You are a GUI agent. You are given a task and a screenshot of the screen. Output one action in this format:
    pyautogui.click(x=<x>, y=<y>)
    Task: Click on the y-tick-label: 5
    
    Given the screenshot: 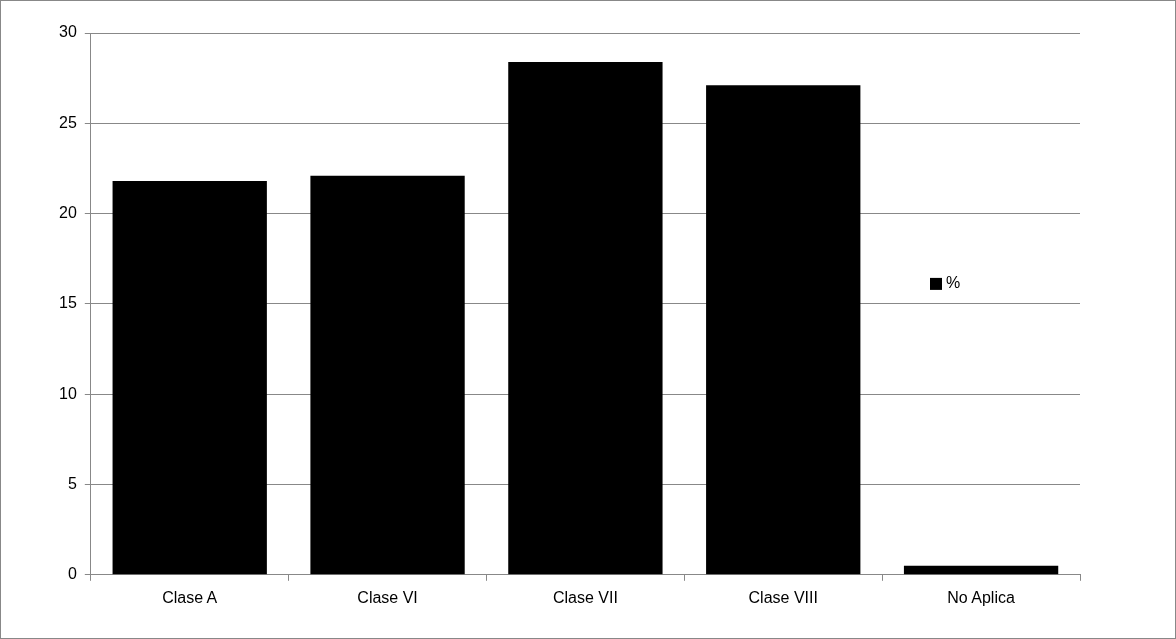 What is the action you would take?
    pyautogui.click(x=72, y=483)
    